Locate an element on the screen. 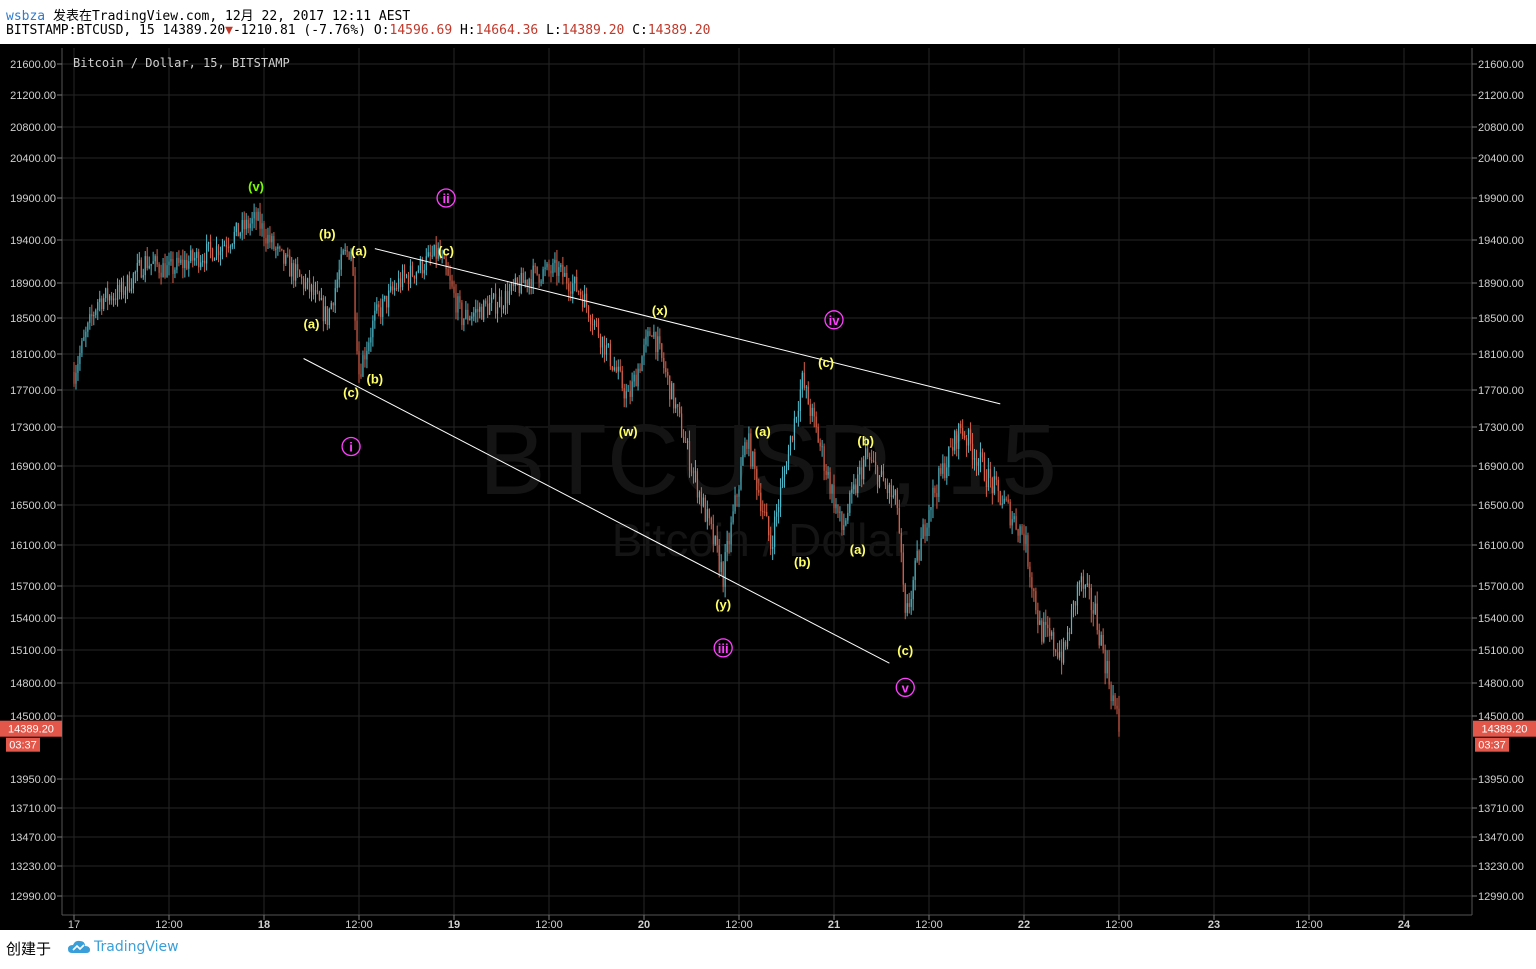 The height and width of the screenshot is (969, 1536). x-tick-label: 22 is located at coordinates (1024, 924).